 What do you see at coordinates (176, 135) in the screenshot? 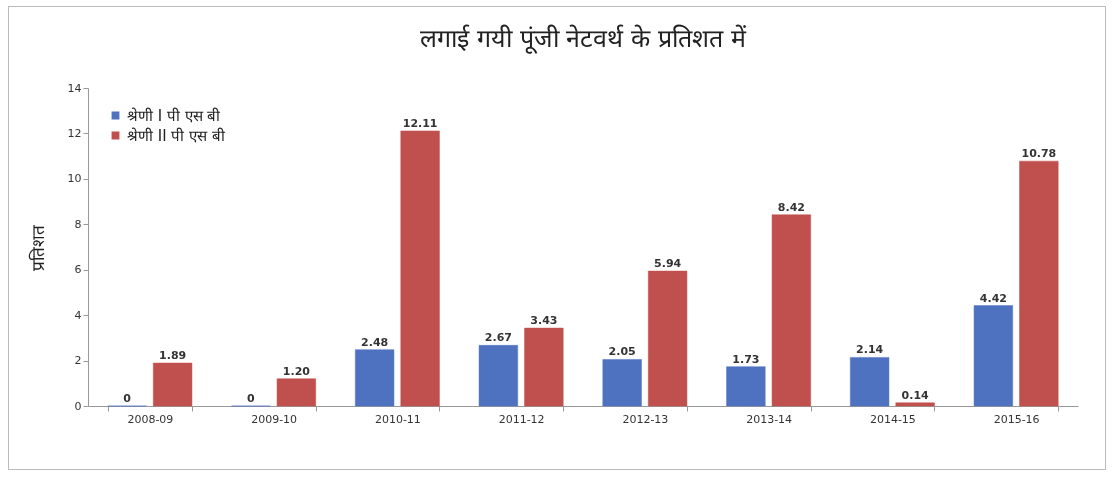
I see `legend-label: श्रेणी II पी एस बी` at bounding box center [176, 135].